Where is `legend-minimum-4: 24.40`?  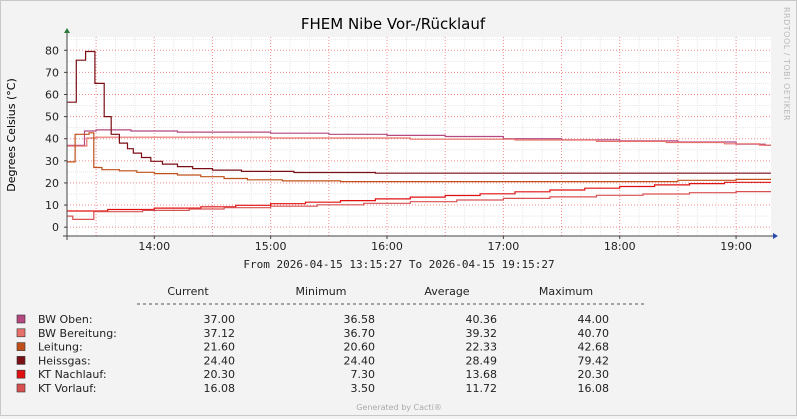
legend-minimum-4: 24.40 is located at coordinates (360, 360).